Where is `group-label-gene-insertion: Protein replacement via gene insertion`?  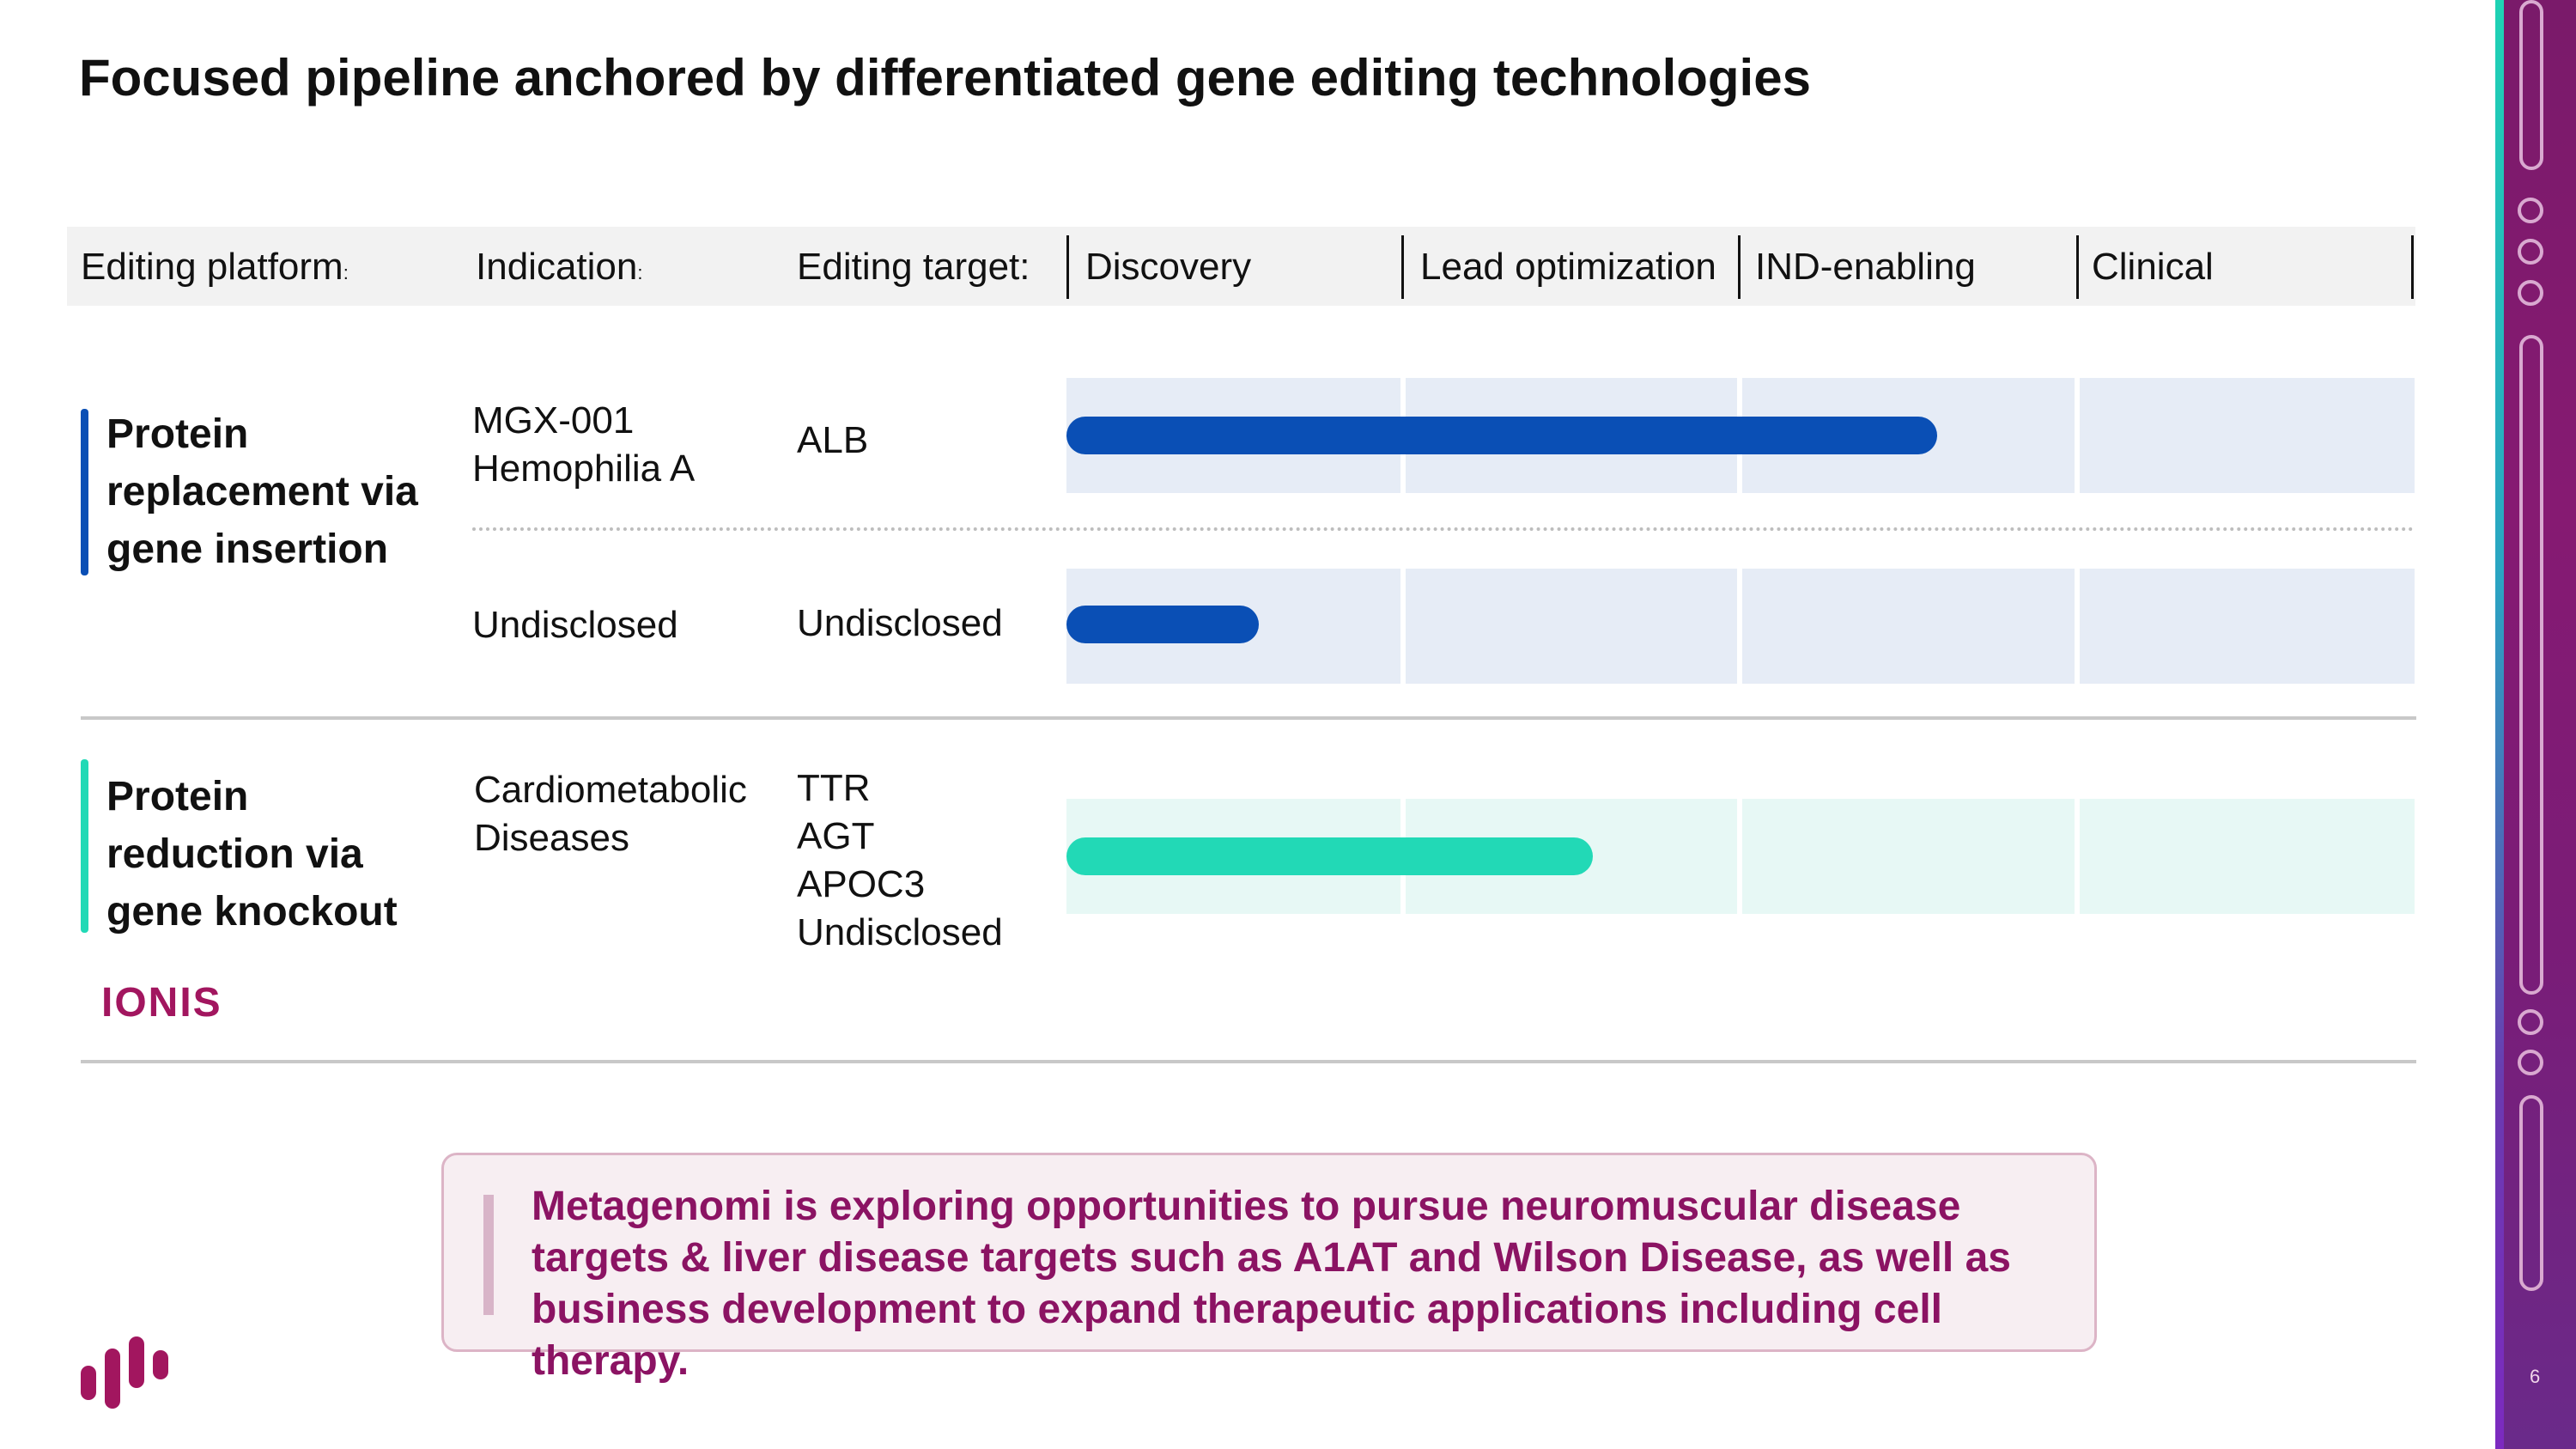
group-label-gene-insertion: Protein replacement via gene insertion is located at coordinates (262, 491).